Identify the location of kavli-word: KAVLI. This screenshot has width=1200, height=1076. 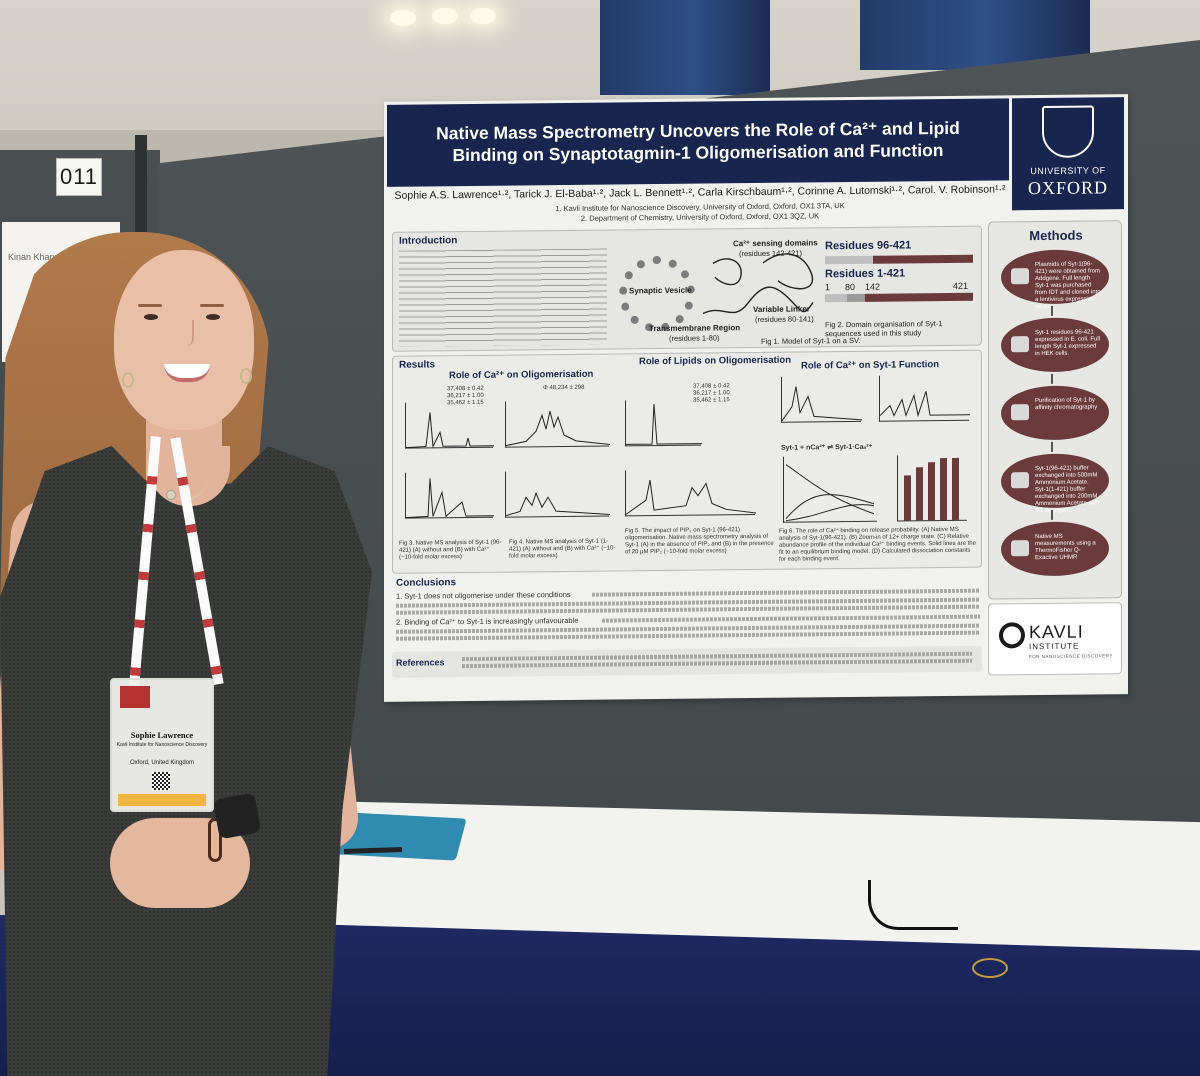
(1056, 632).